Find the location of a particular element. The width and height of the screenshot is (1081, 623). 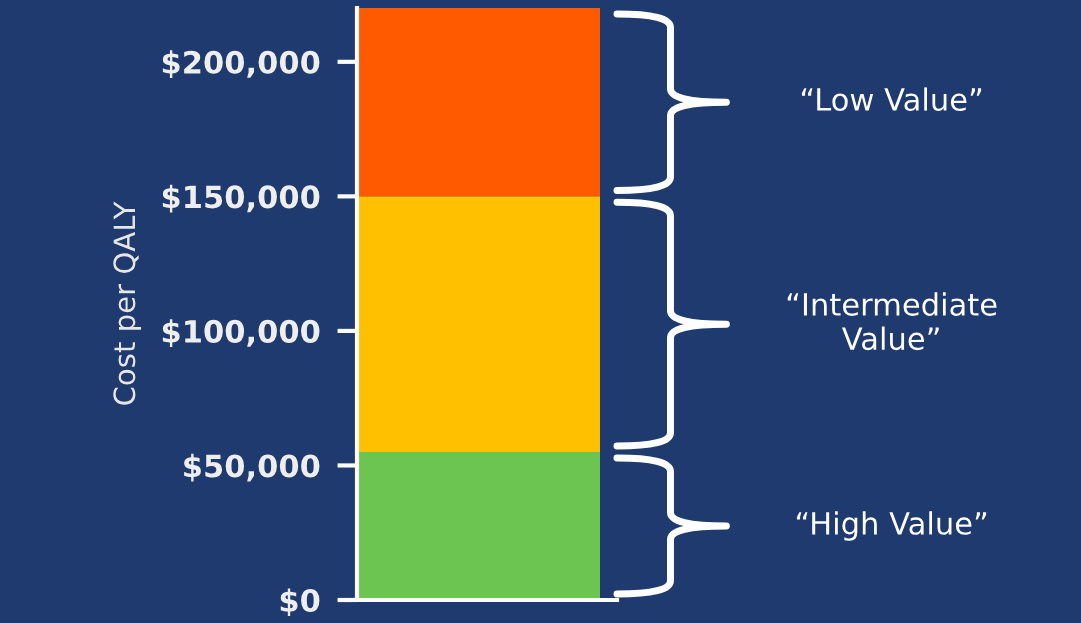

y-tick-label: $200,000 is located at coordinates (241, 64).